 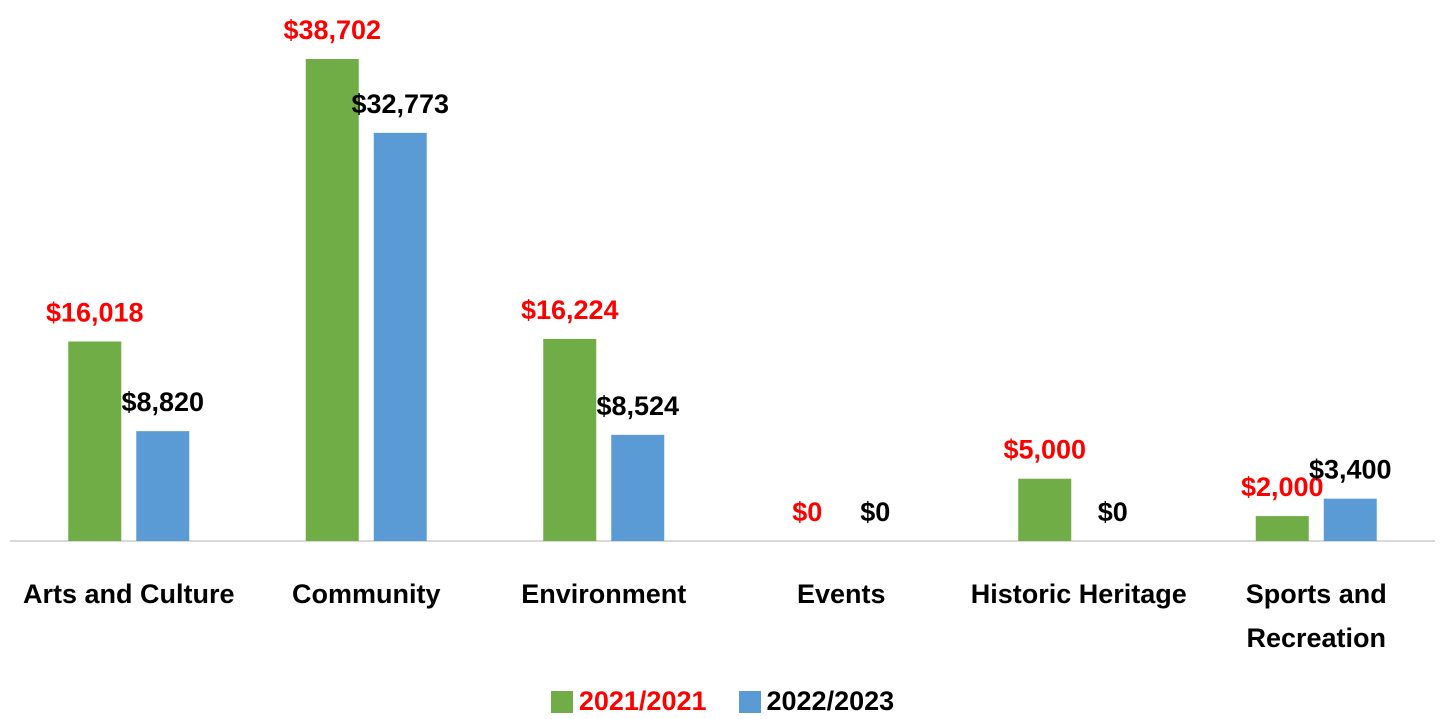 I want to click on data-label: $2,000, so click(x=1282, y=487).